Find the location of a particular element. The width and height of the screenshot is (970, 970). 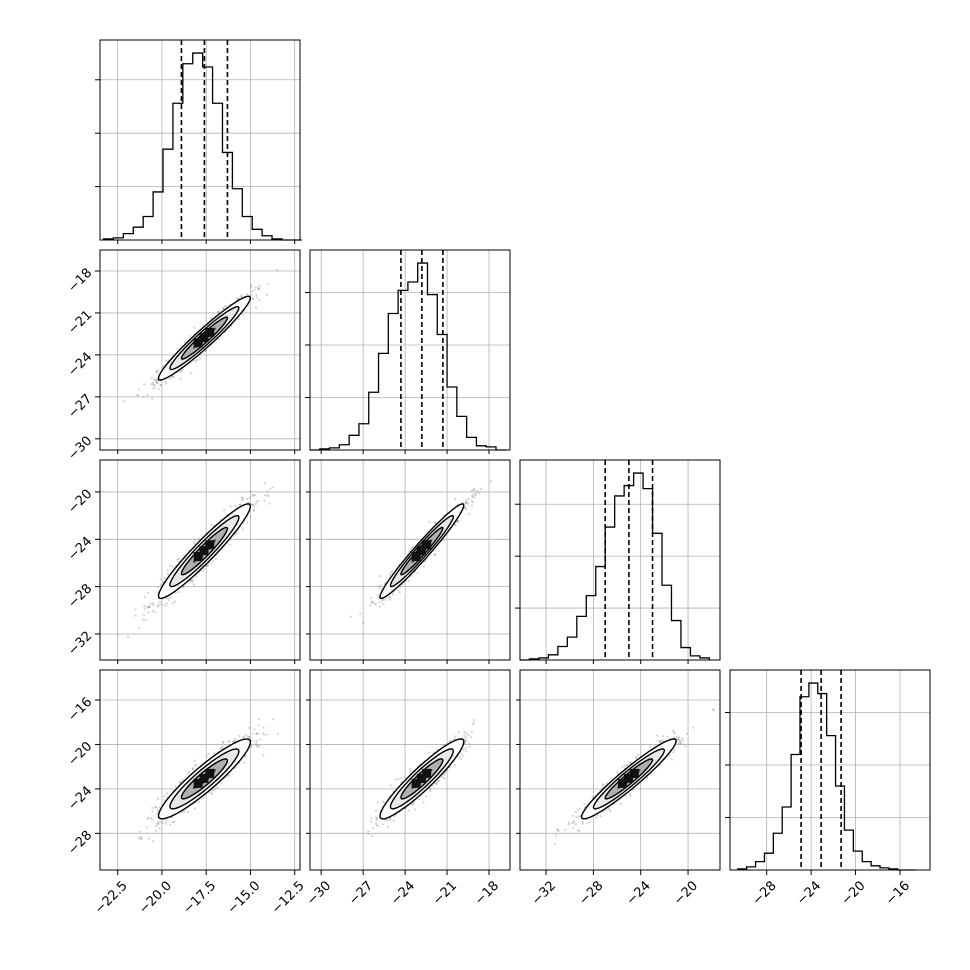

pair-frame is located at coordinates (410, 560).